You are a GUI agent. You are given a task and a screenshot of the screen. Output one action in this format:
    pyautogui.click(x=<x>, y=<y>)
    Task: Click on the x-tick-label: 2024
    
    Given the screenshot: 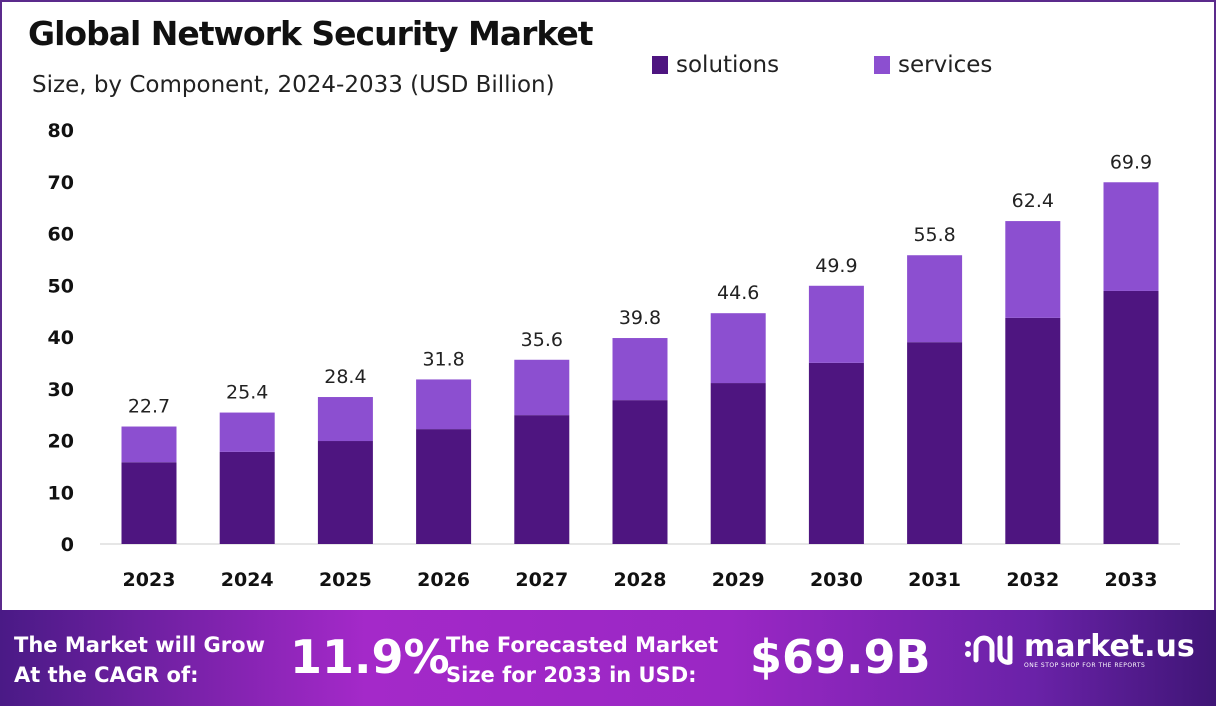 What is the action you would take?
    pyautogui.click(x=247, y=580)
    